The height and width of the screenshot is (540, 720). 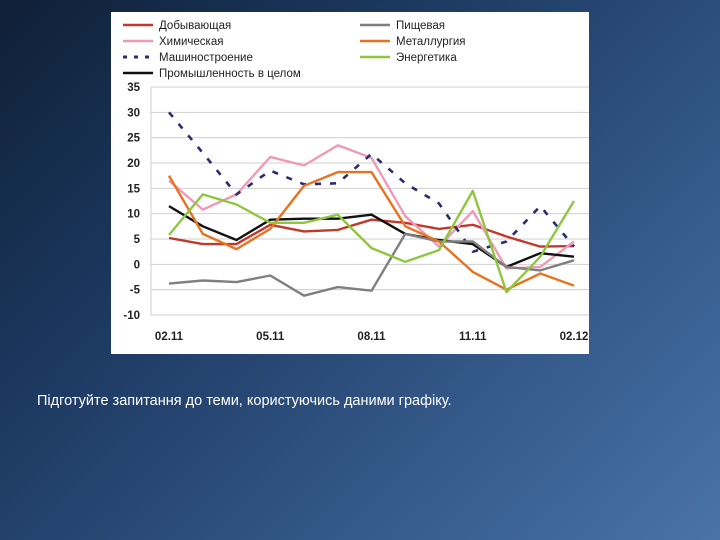 I want to click on y-tick-label: 5, so click(x=137, y=240).